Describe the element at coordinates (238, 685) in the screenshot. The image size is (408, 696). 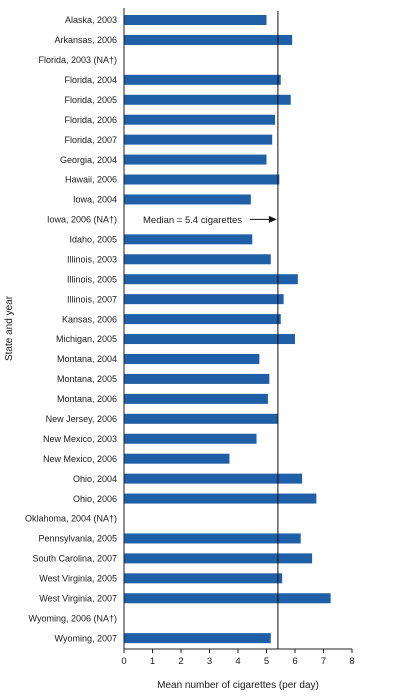
I see `x-axis-title: Mean number of cigarettes (per day)` at that location.